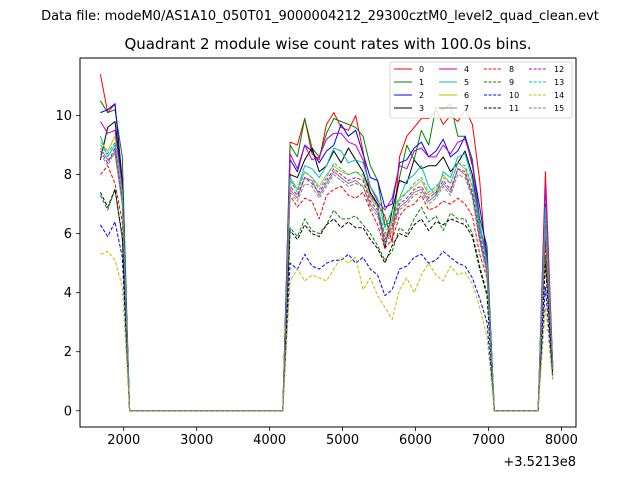 Image resolution: width=640 pixels, height=484 pixels. What do you see at coordinates (511, 82) in the screenshot?
I see `legend-label-9: 9` at bounding box center [511, 82].